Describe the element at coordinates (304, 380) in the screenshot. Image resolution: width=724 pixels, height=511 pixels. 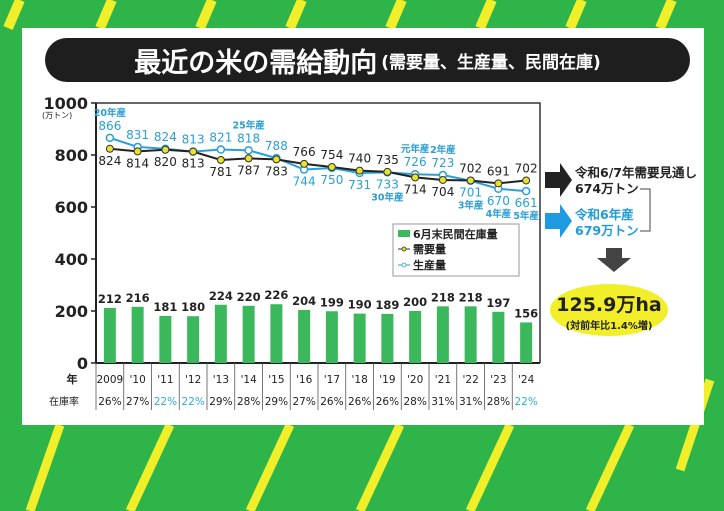
I see `x-tick-label: '16` at that location.